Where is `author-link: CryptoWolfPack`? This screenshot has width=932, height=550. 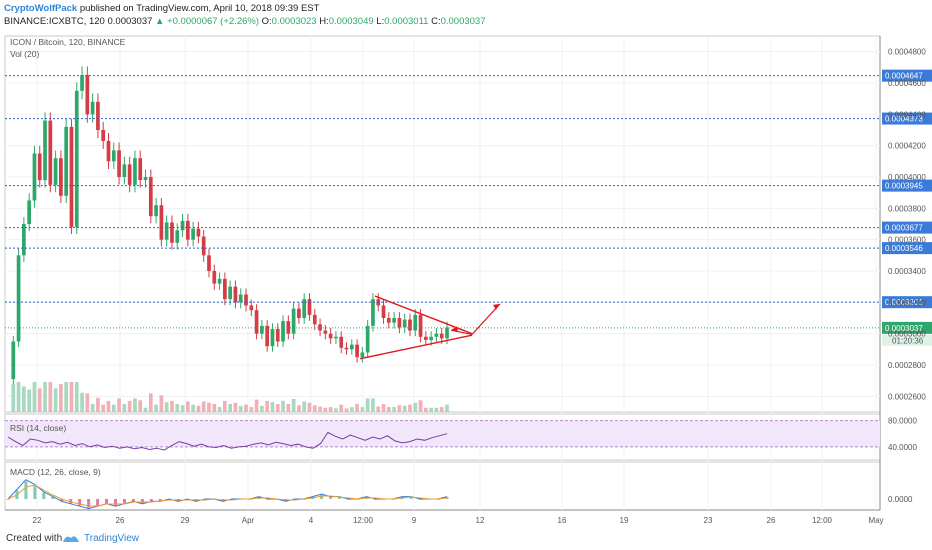
author-link: CryptoWolfPack is located at coordinates (41, 8).